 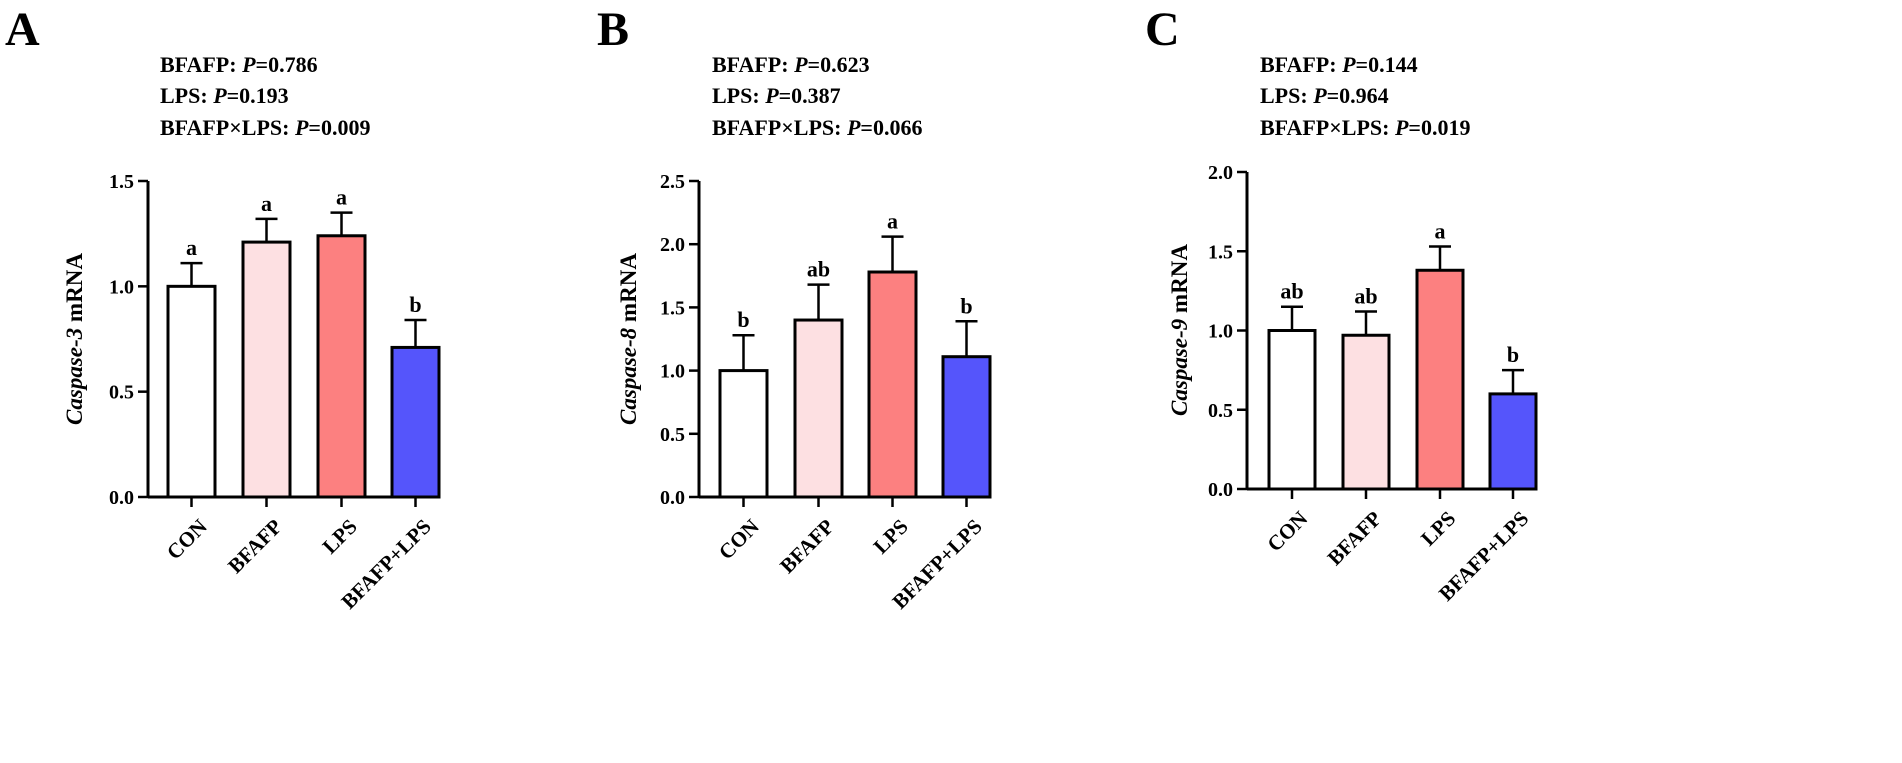 I want to click on stat-line: LPS: P=0.387, so click(x=776, y=95).